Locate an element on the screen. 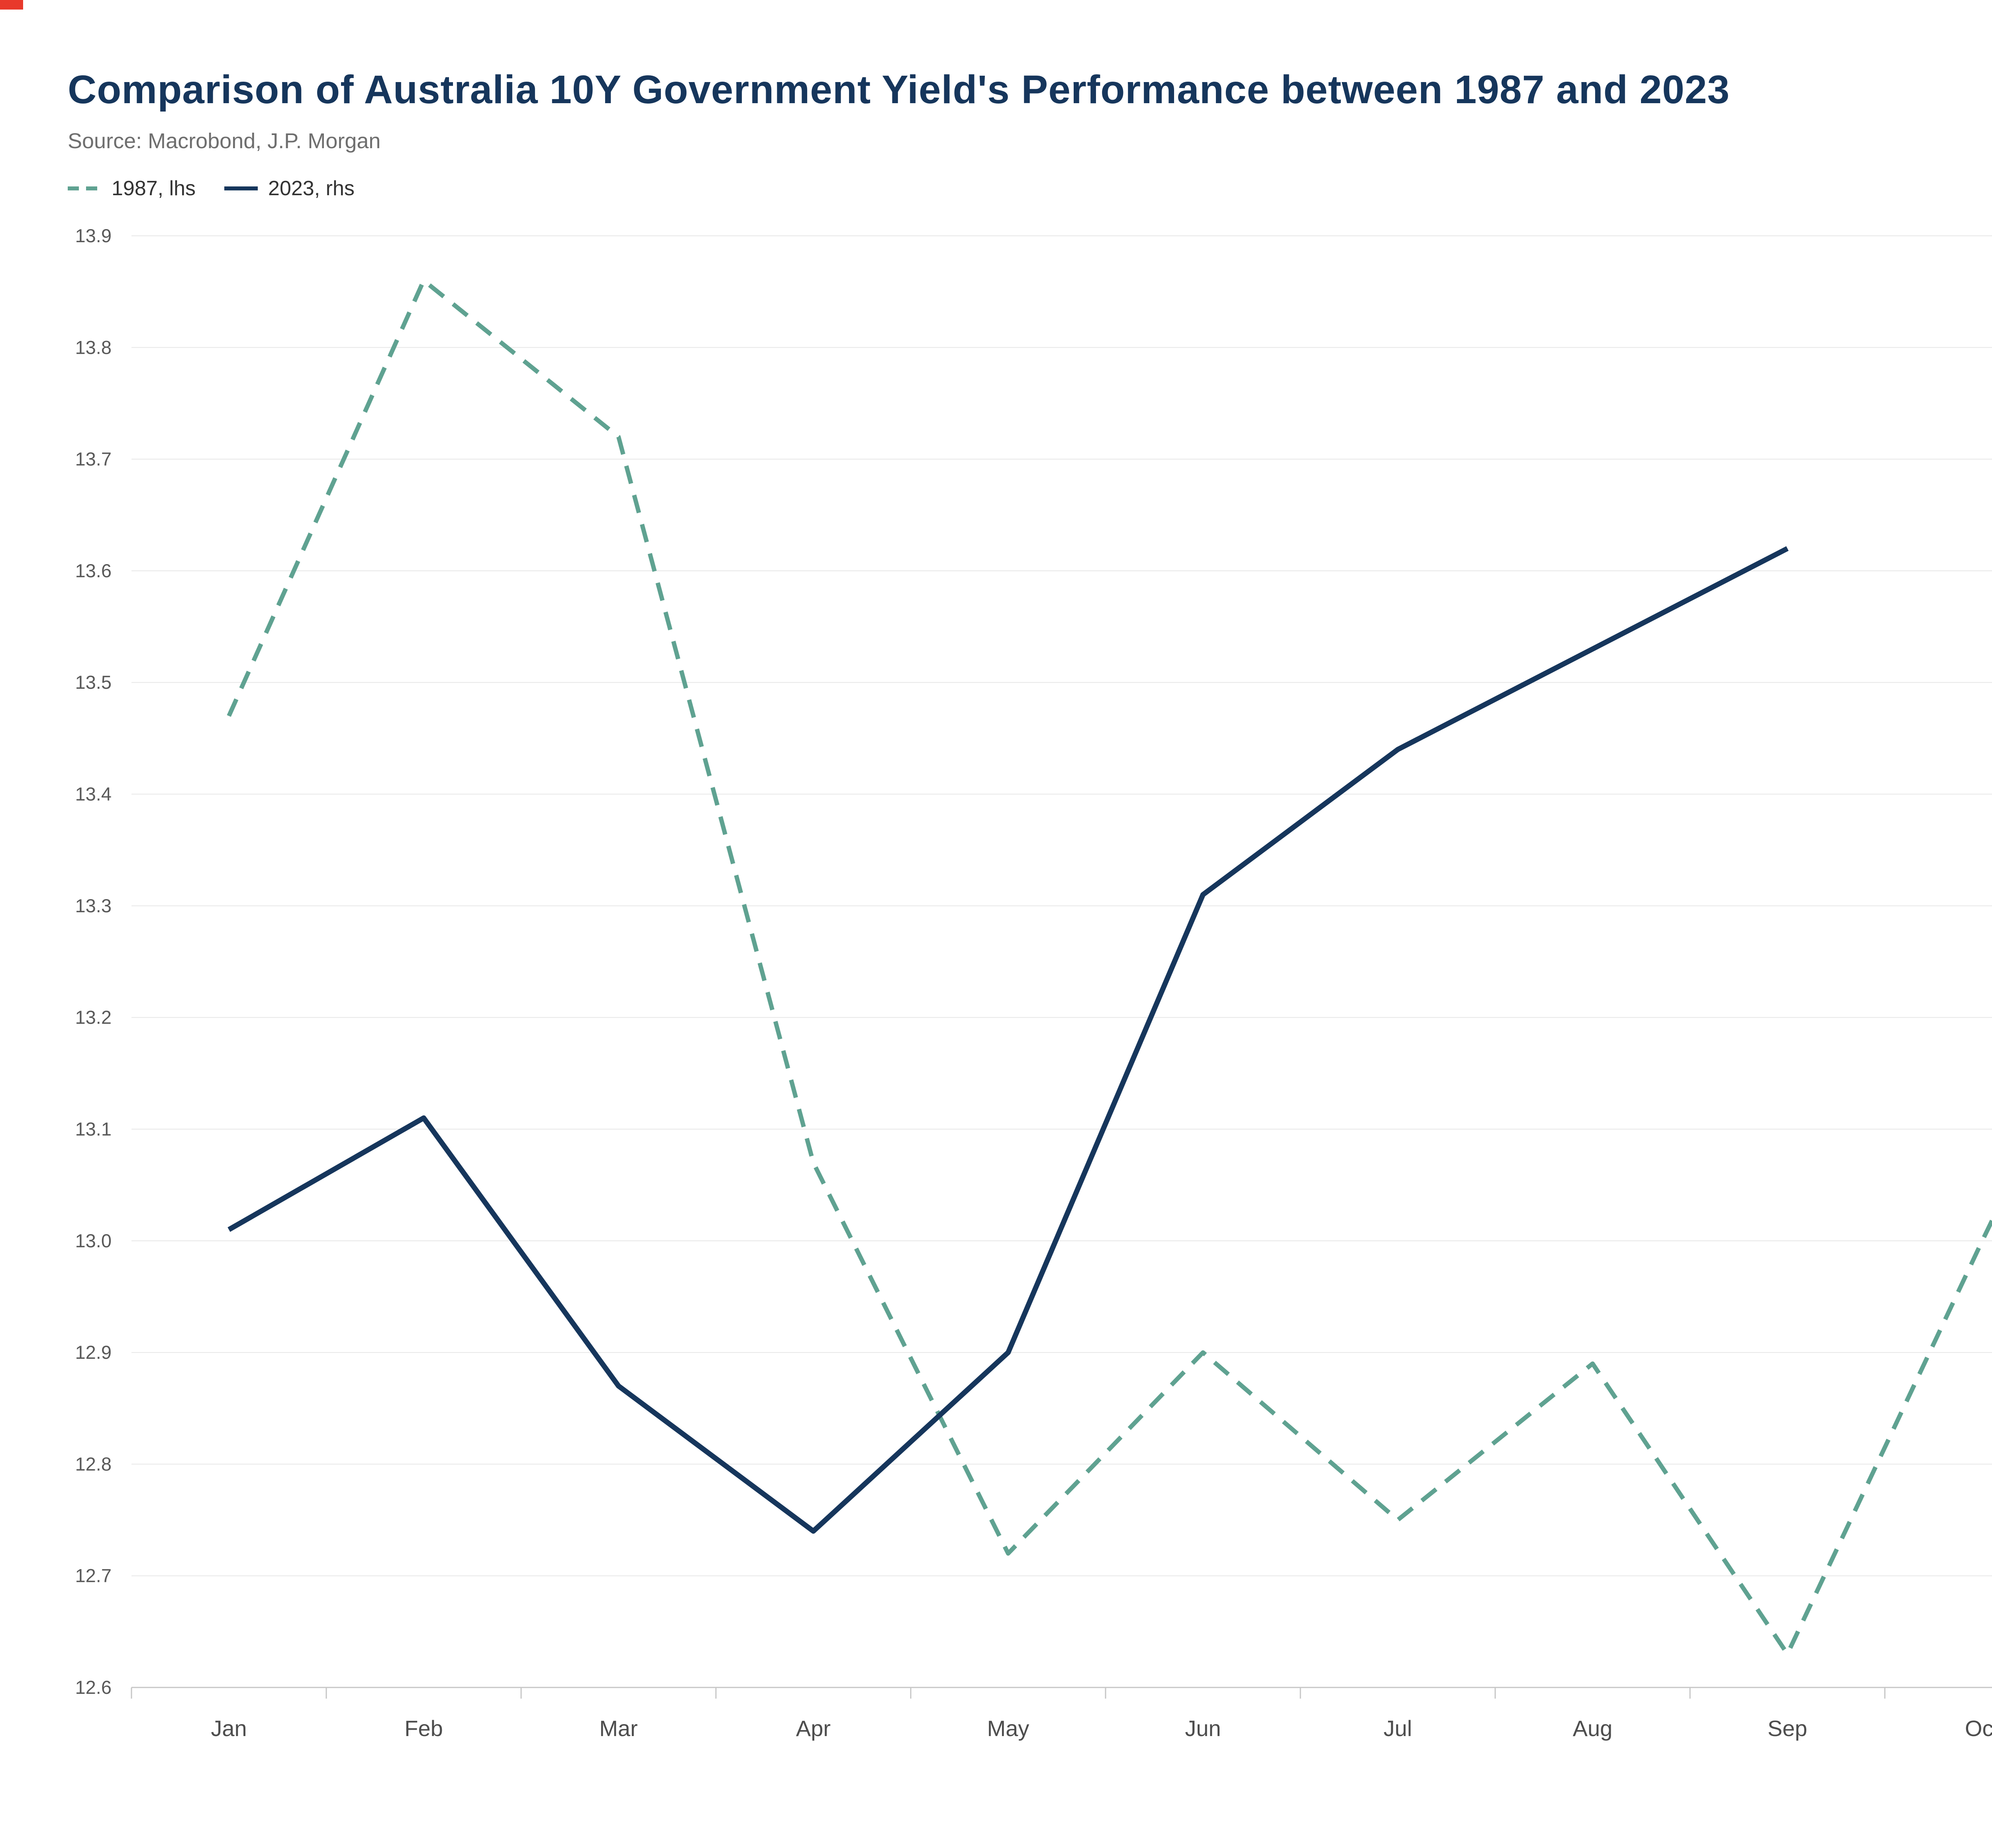  y-axis-tick-left: 13.0 is located at coordinates (93, 1240).